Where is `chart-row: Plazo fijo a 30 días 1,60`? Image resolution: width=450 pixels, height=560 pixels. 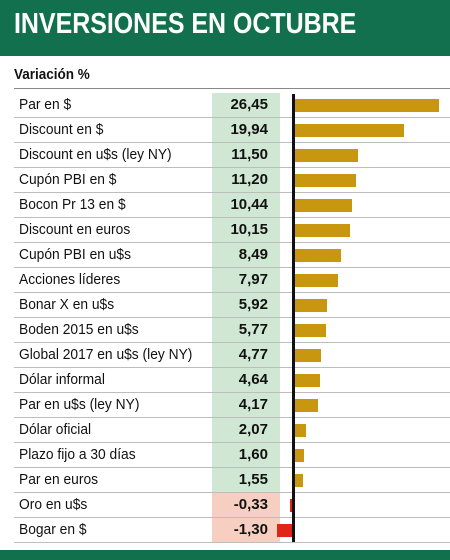 chart-row: Plazo fijo a 30 días 1,60 is located at coordinates (225, 455).